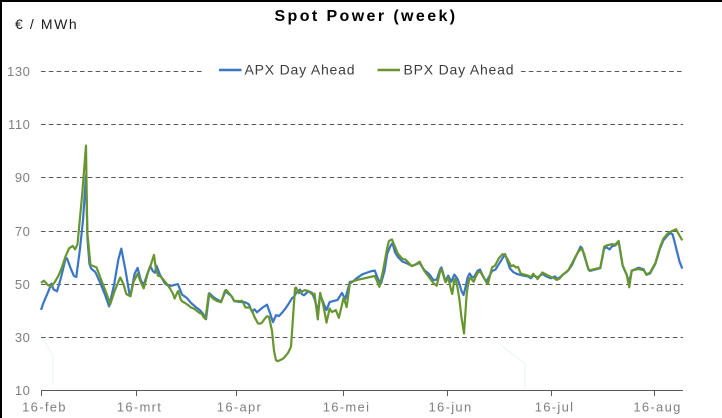 The height and width of the screenshot is (418, 722). What do you see at coordinates (19, 124) in the screenshot?
I see `svg-text: 110` at bounding box center [19, 124].